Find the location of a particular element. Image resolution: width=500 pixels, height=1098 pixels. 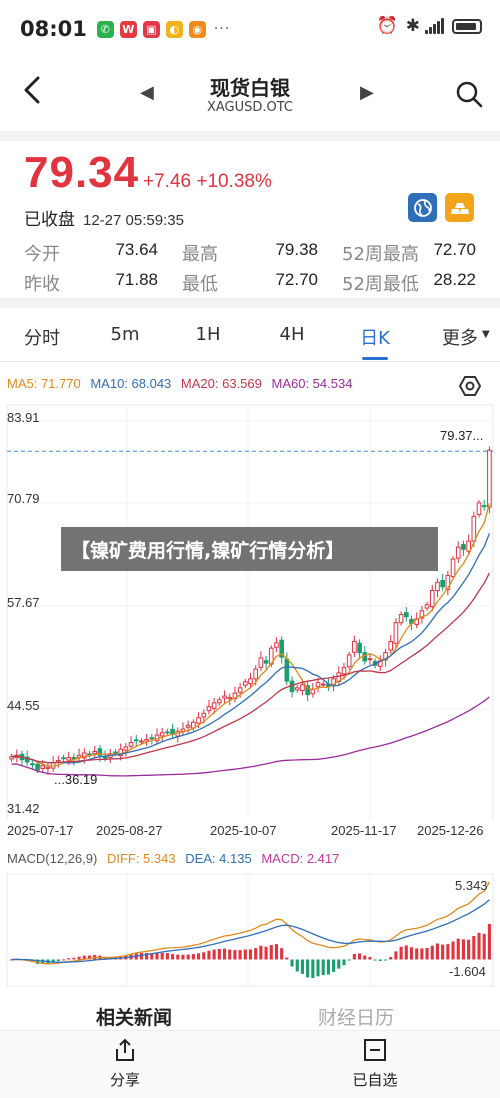

caret-down-icon: ▼ is located at coordinates (486, 334).